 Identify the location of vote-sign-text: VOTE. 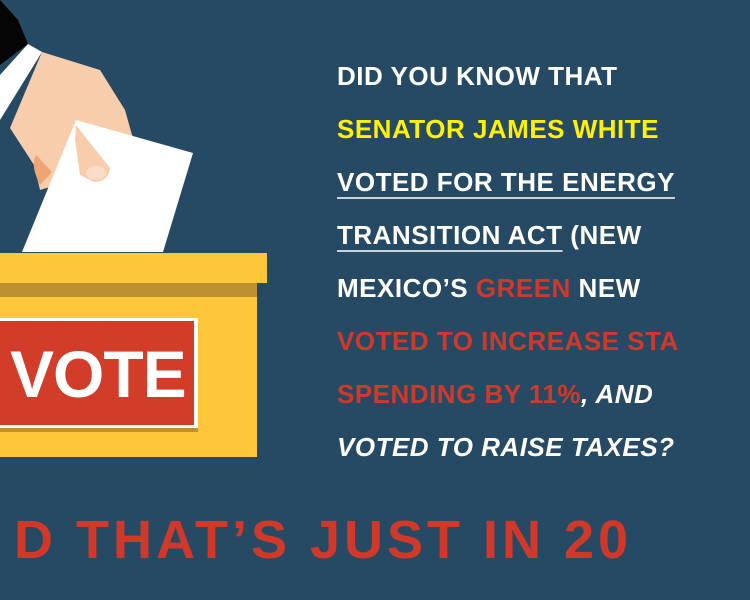
(98, 374).